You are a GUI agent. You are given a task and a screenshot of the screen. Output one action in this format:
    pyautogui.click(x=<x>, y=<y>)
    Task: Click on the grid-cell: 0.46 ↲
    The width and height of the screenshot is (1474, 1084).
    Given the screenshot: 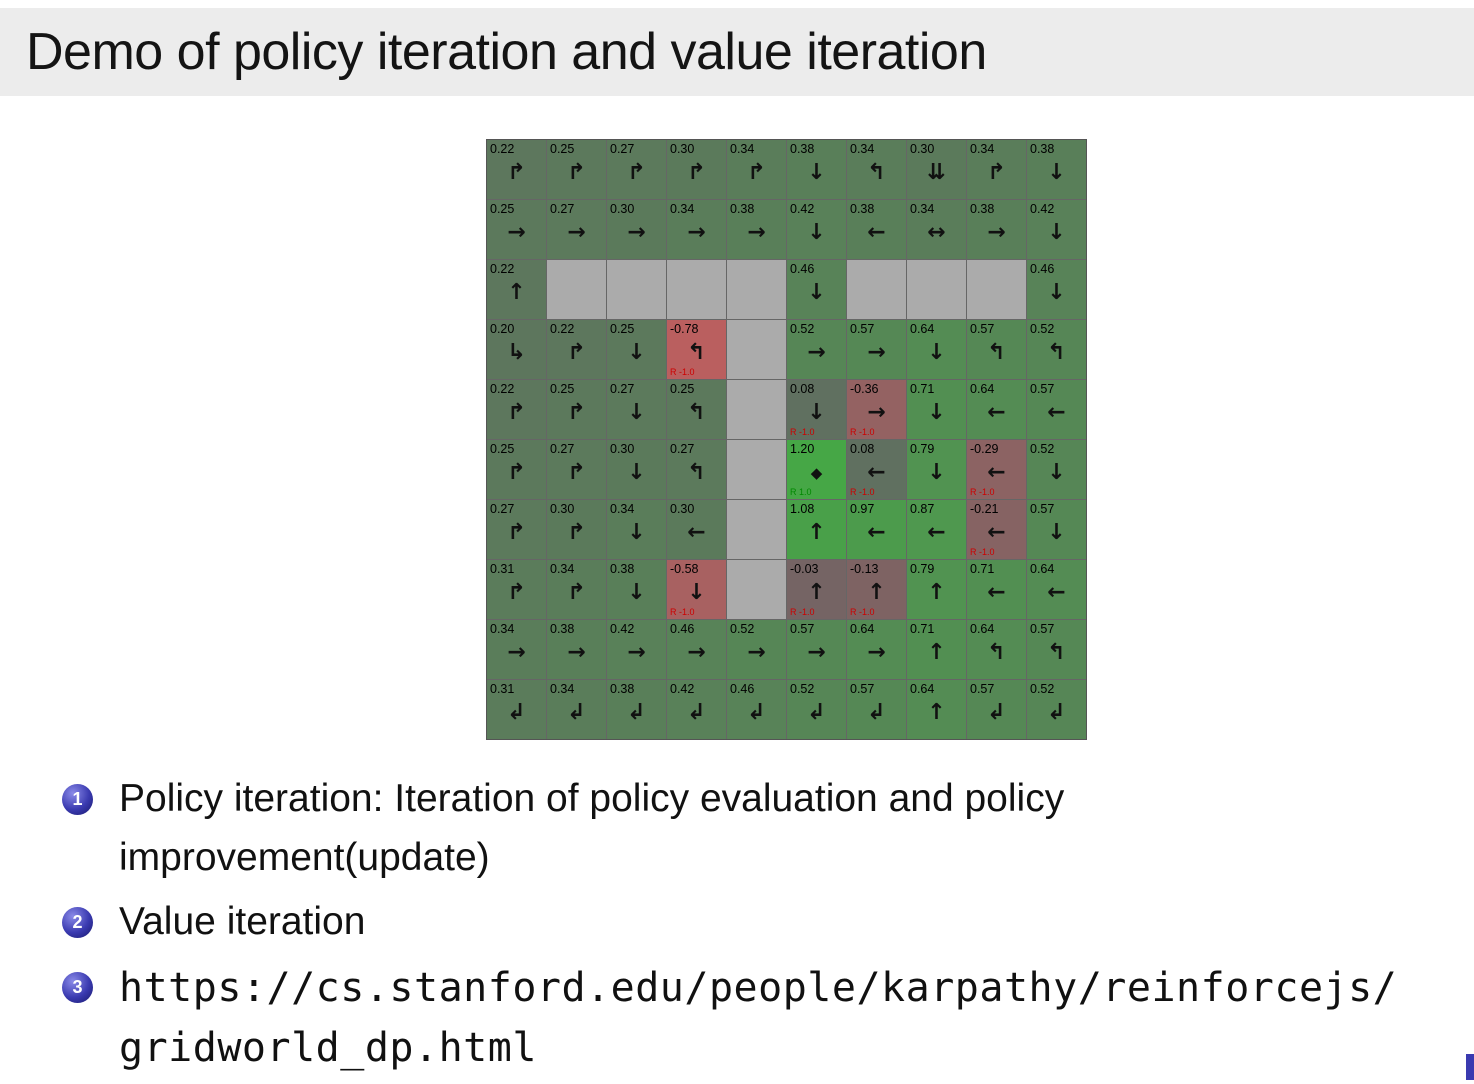 What is the action you would take?
    pyautogui.click(x=756, y=709)
    